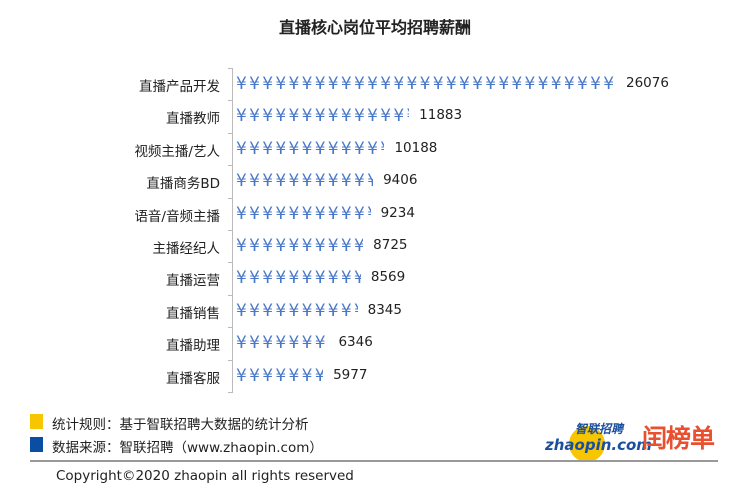 The height and width of the screenshot is (492, 750). I want to click on category-label: 语音/音频主播, so click(177, 216).